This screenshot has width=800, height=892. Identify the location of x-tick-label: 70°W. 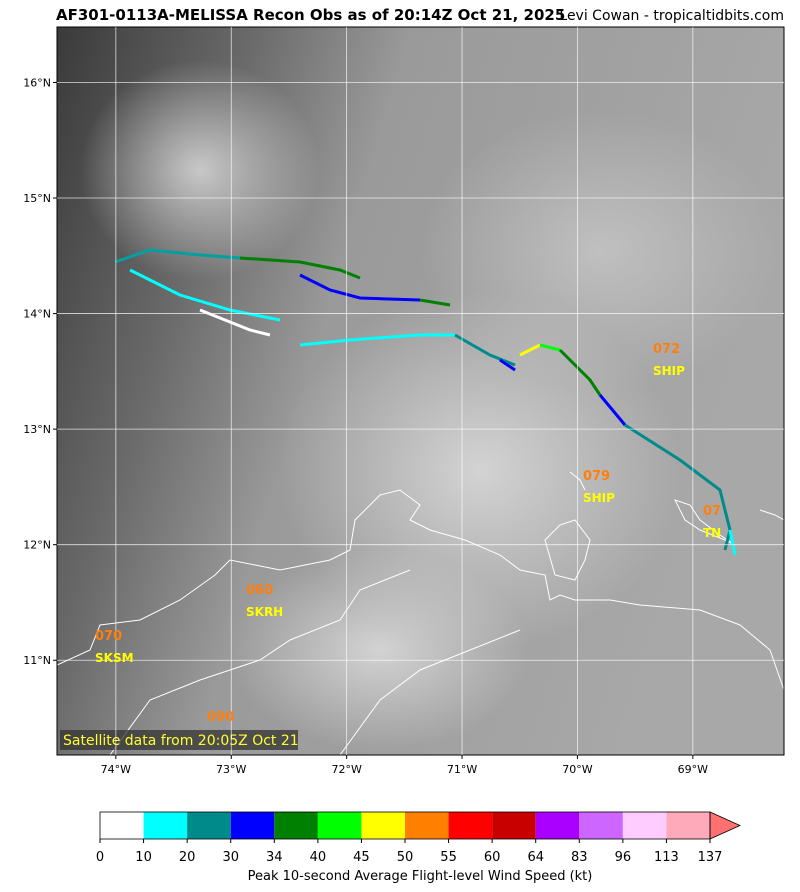
(577, 769).